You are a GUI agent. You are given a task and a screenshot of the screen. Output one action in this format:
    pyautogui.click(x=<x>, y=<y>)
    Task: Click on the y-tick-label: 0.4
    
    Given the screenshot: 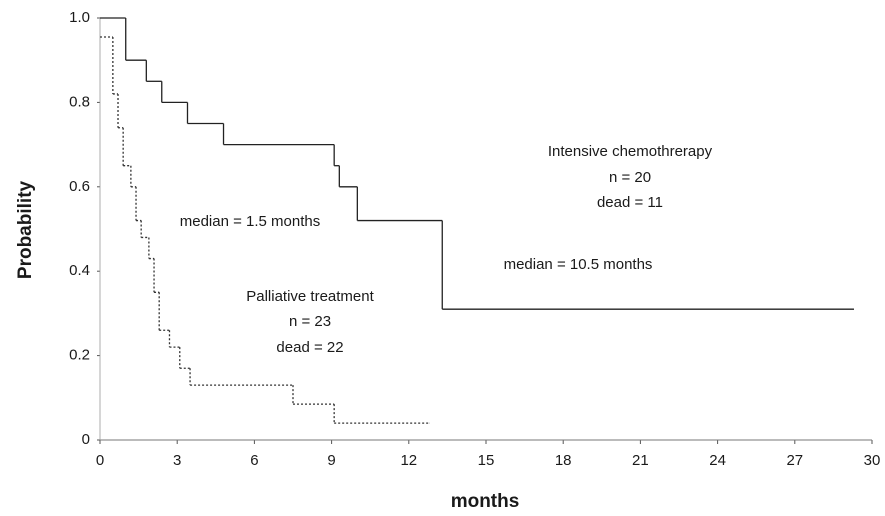 What is the action you would take?
    pyautogui.click(x=79, y=270)
    